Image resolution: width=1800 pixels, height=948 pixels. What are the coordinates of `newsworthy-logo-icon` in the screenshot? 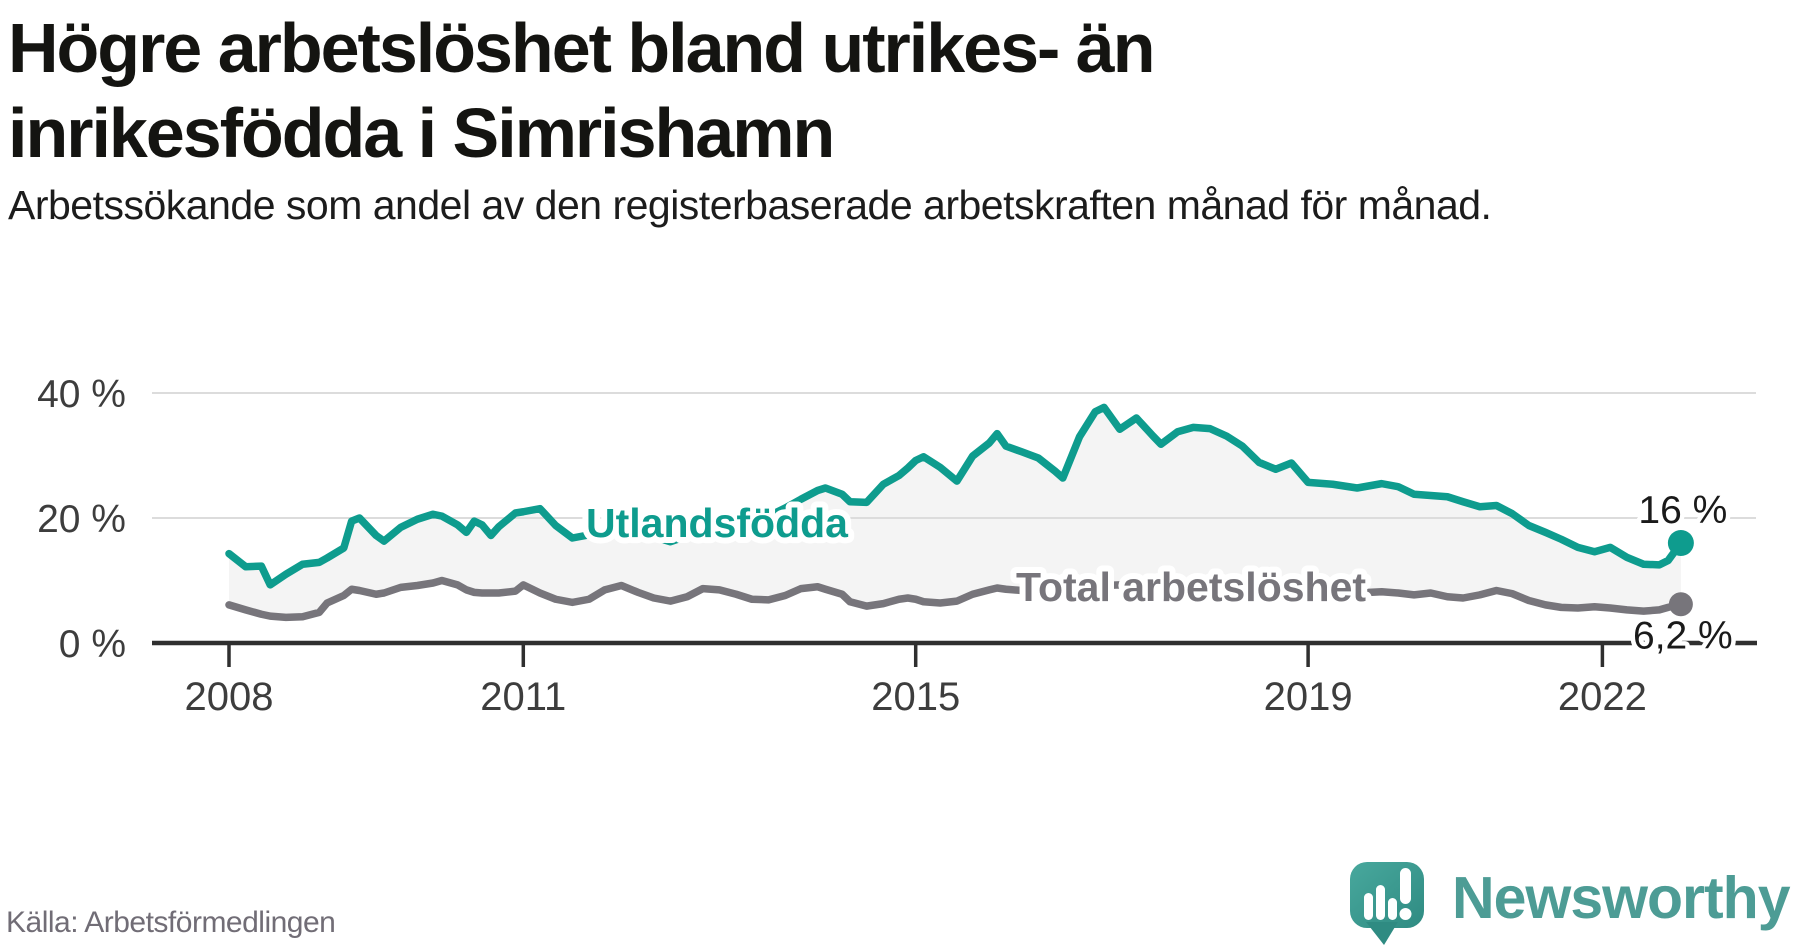 It's located at (1387, 903).